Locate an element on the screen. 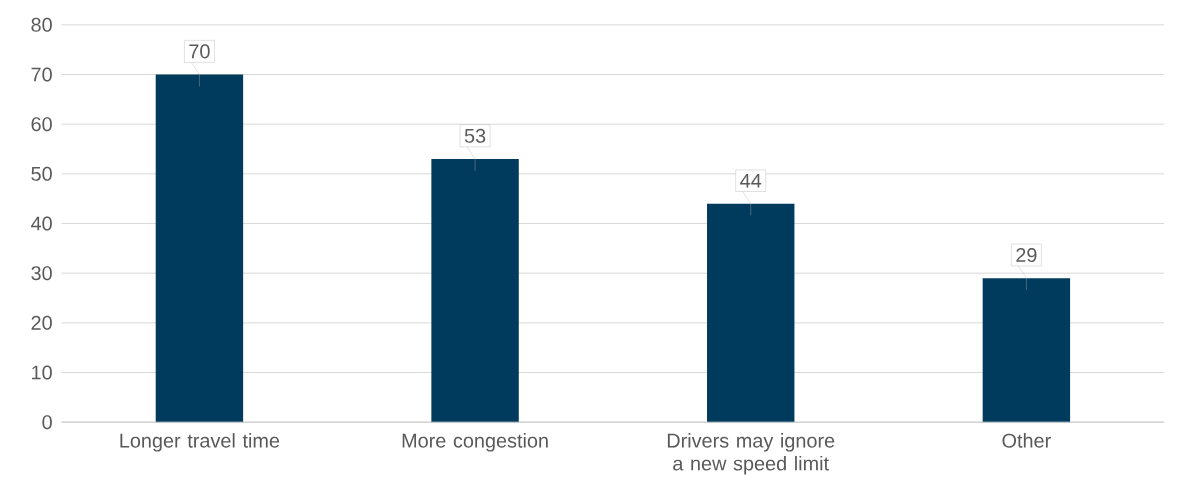 The image size is (1182, 488). y-tick-label: 50 is located at coordinates (41, 173).